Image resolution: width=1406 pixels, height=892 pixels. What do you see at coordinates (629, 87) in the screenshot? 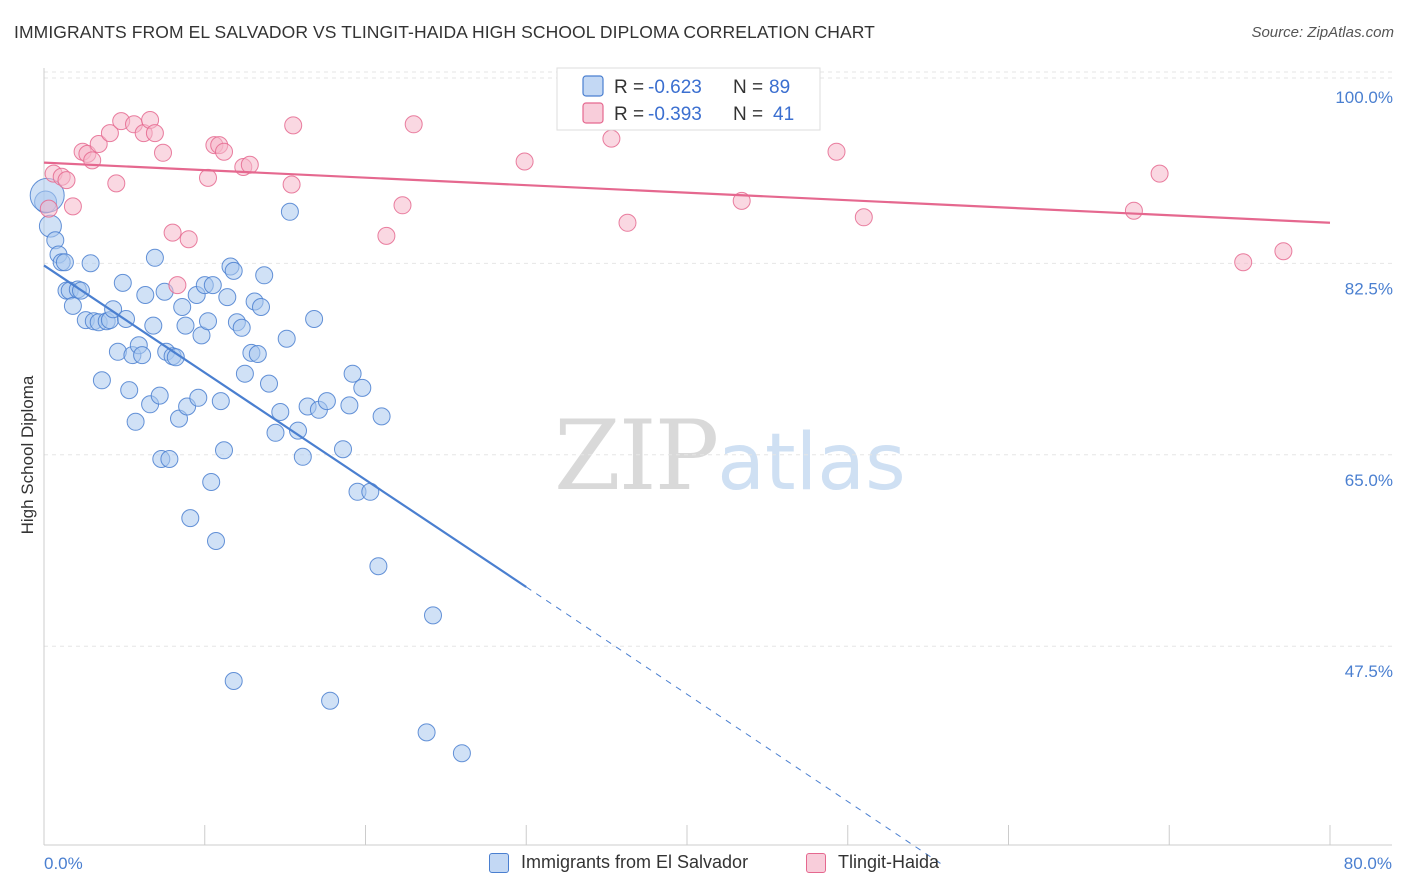
I see `legend-r-label-1: R =` at bounding box center [629, 87].